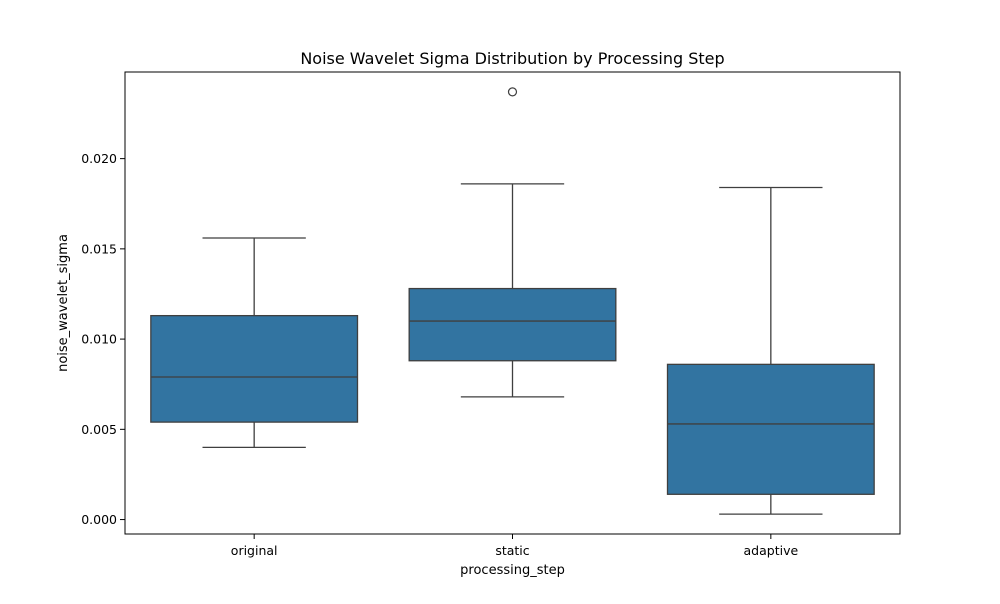  Describe the element at coordinates (99, 519) in the screenshot. I see `y-tick-label: 0.000` at that location.